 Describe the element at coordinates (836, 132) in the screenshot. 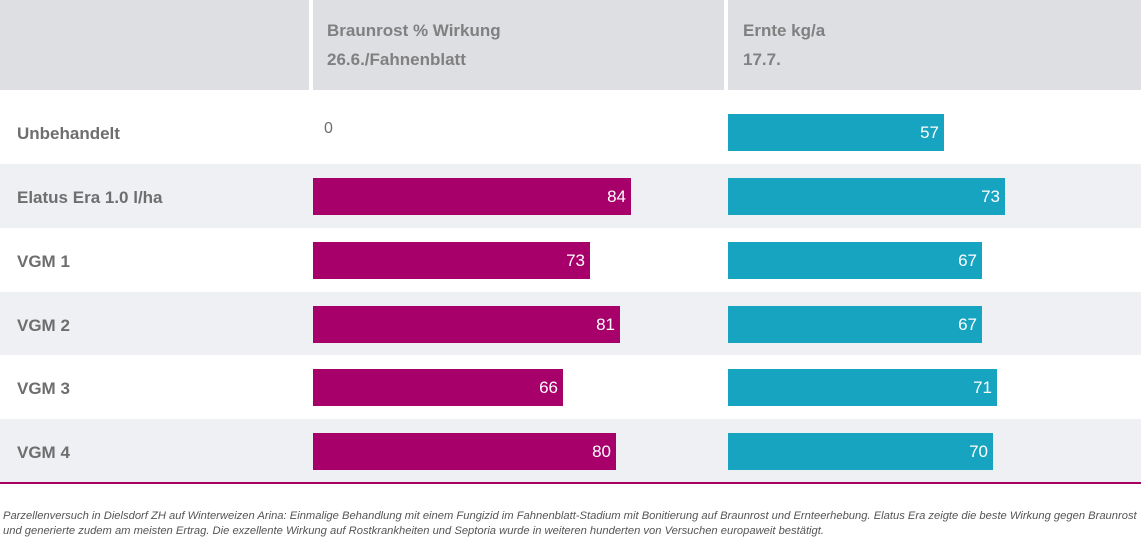

I see `ernte-bar: 57` at that location.